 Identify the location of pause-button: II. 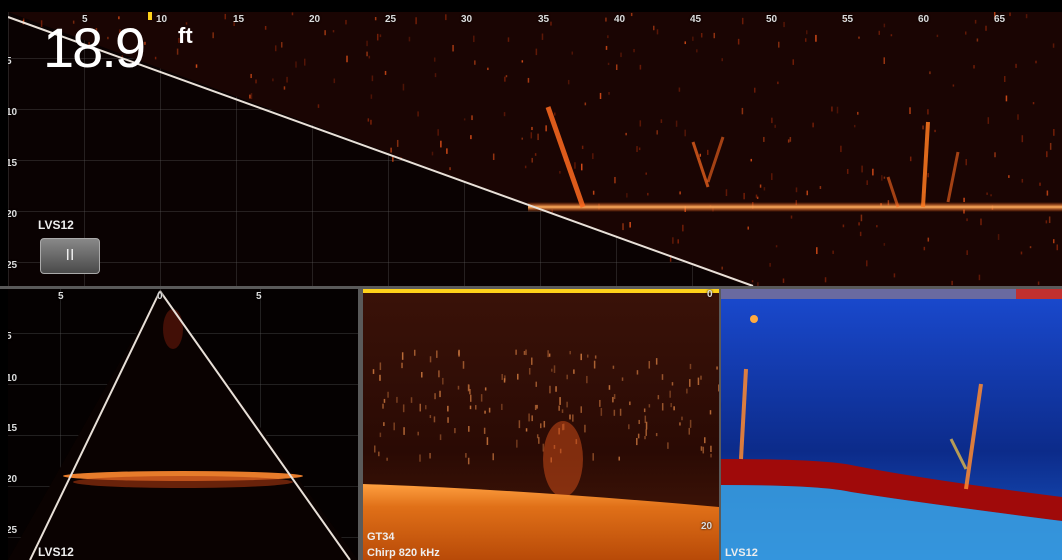
(70, 256).